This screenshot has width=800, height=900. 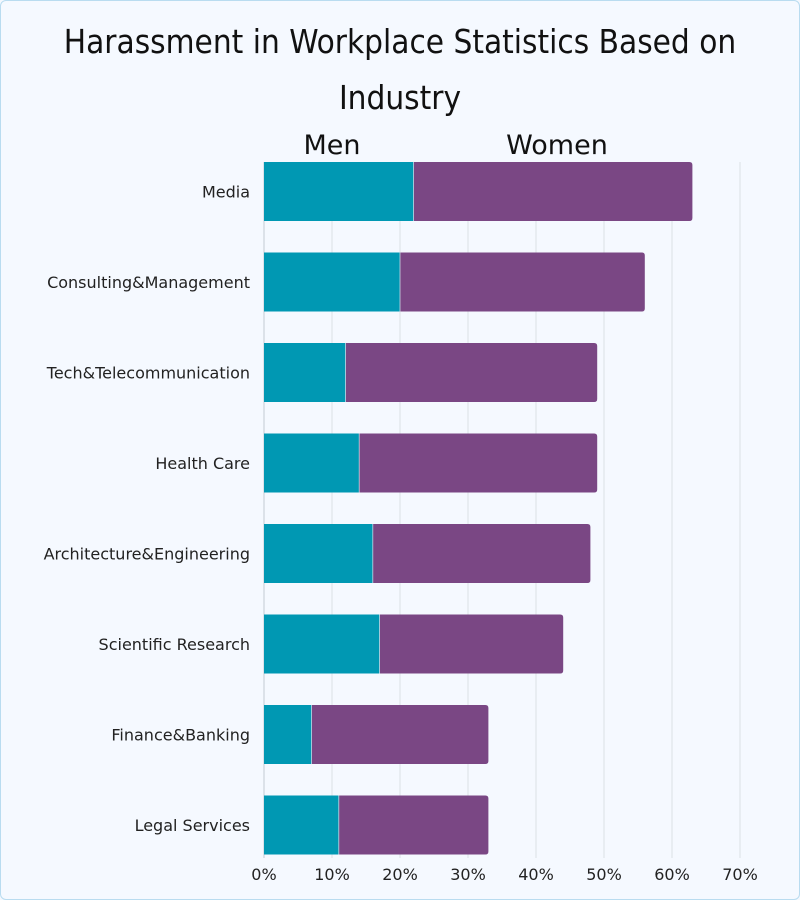 What do you see at coordinates (226, 192) in the screenshot?
I see `category-label: Media` at bounding box center [226, 192].